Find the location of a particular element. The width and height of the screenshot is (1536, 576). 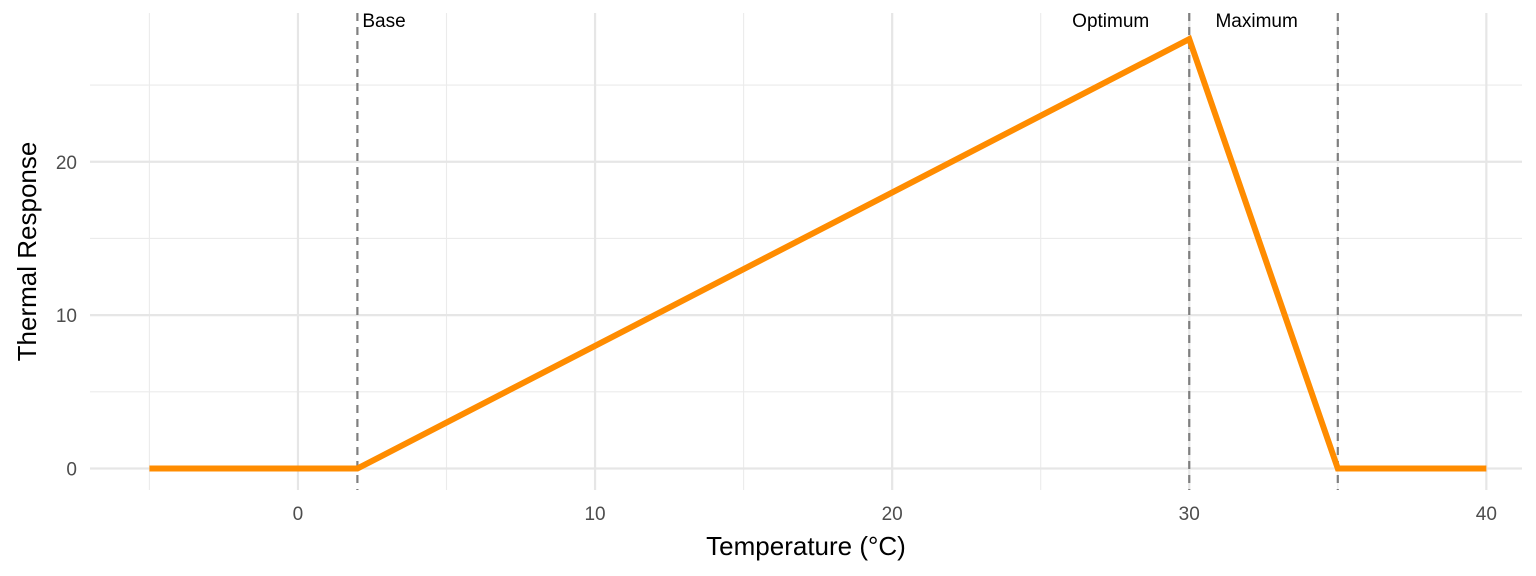

x-tick-label: 20 is located at coordinates (892, 514).